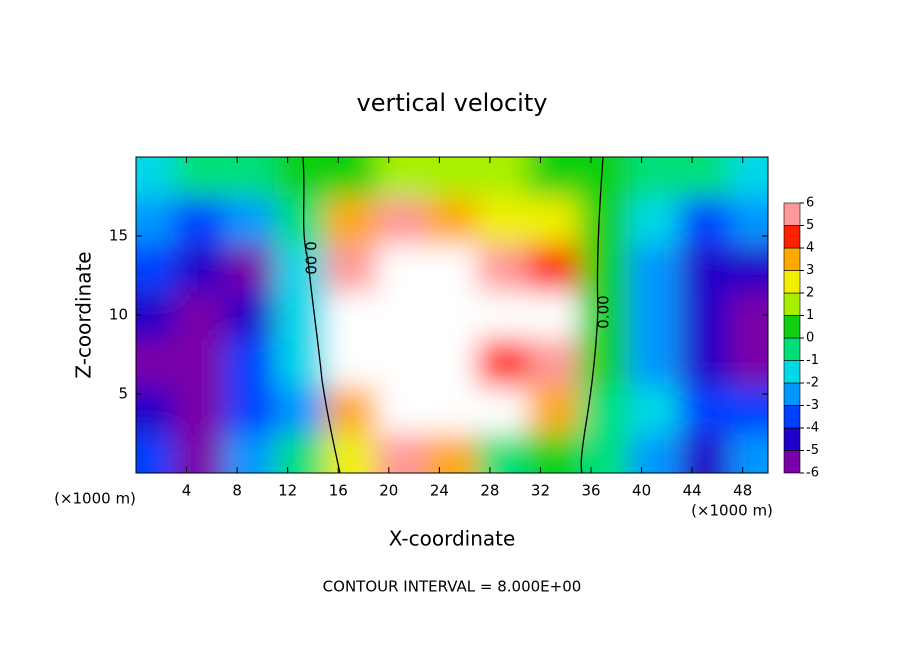 The width and height of the screenshot is (904, 654). I want to click on x-tick-label: 12, so click(287, 491).